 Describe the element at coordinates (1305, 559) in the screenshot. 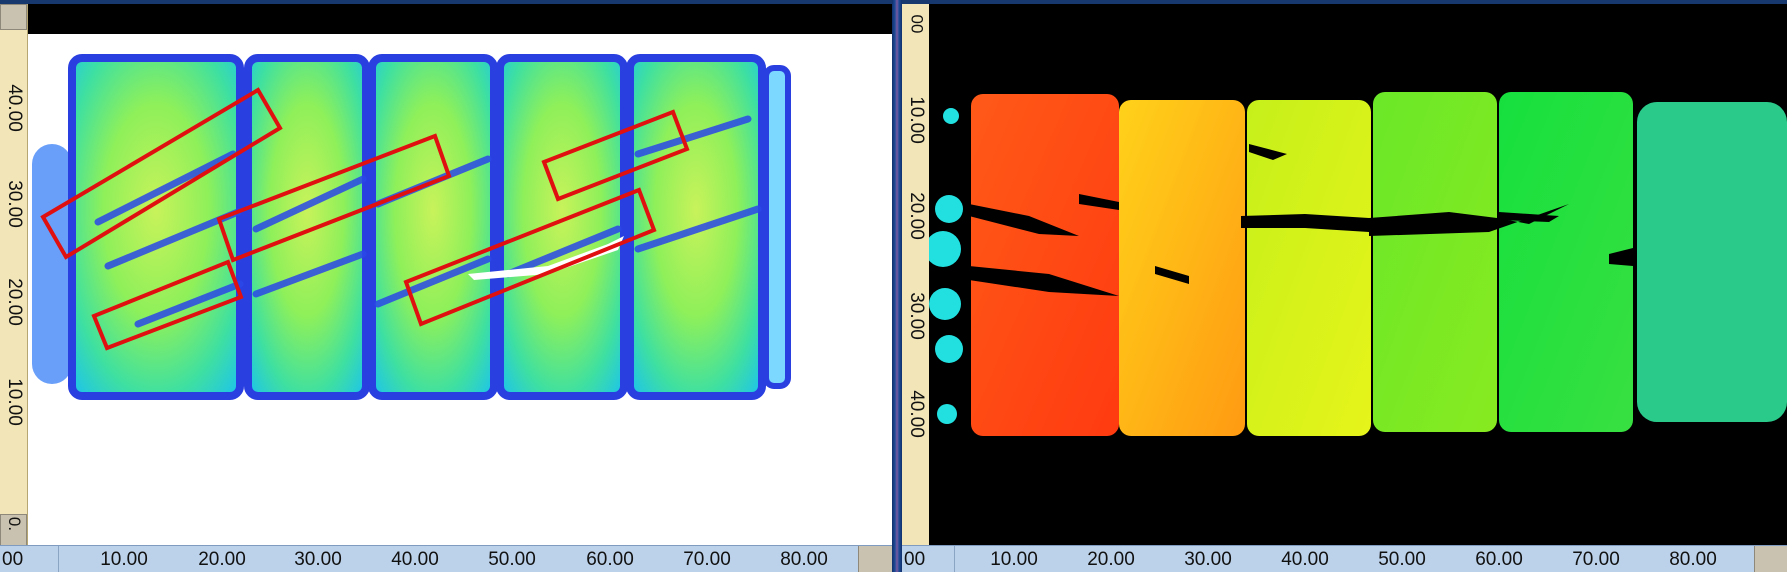

I see `right-x-tick: 40.00` at that location.